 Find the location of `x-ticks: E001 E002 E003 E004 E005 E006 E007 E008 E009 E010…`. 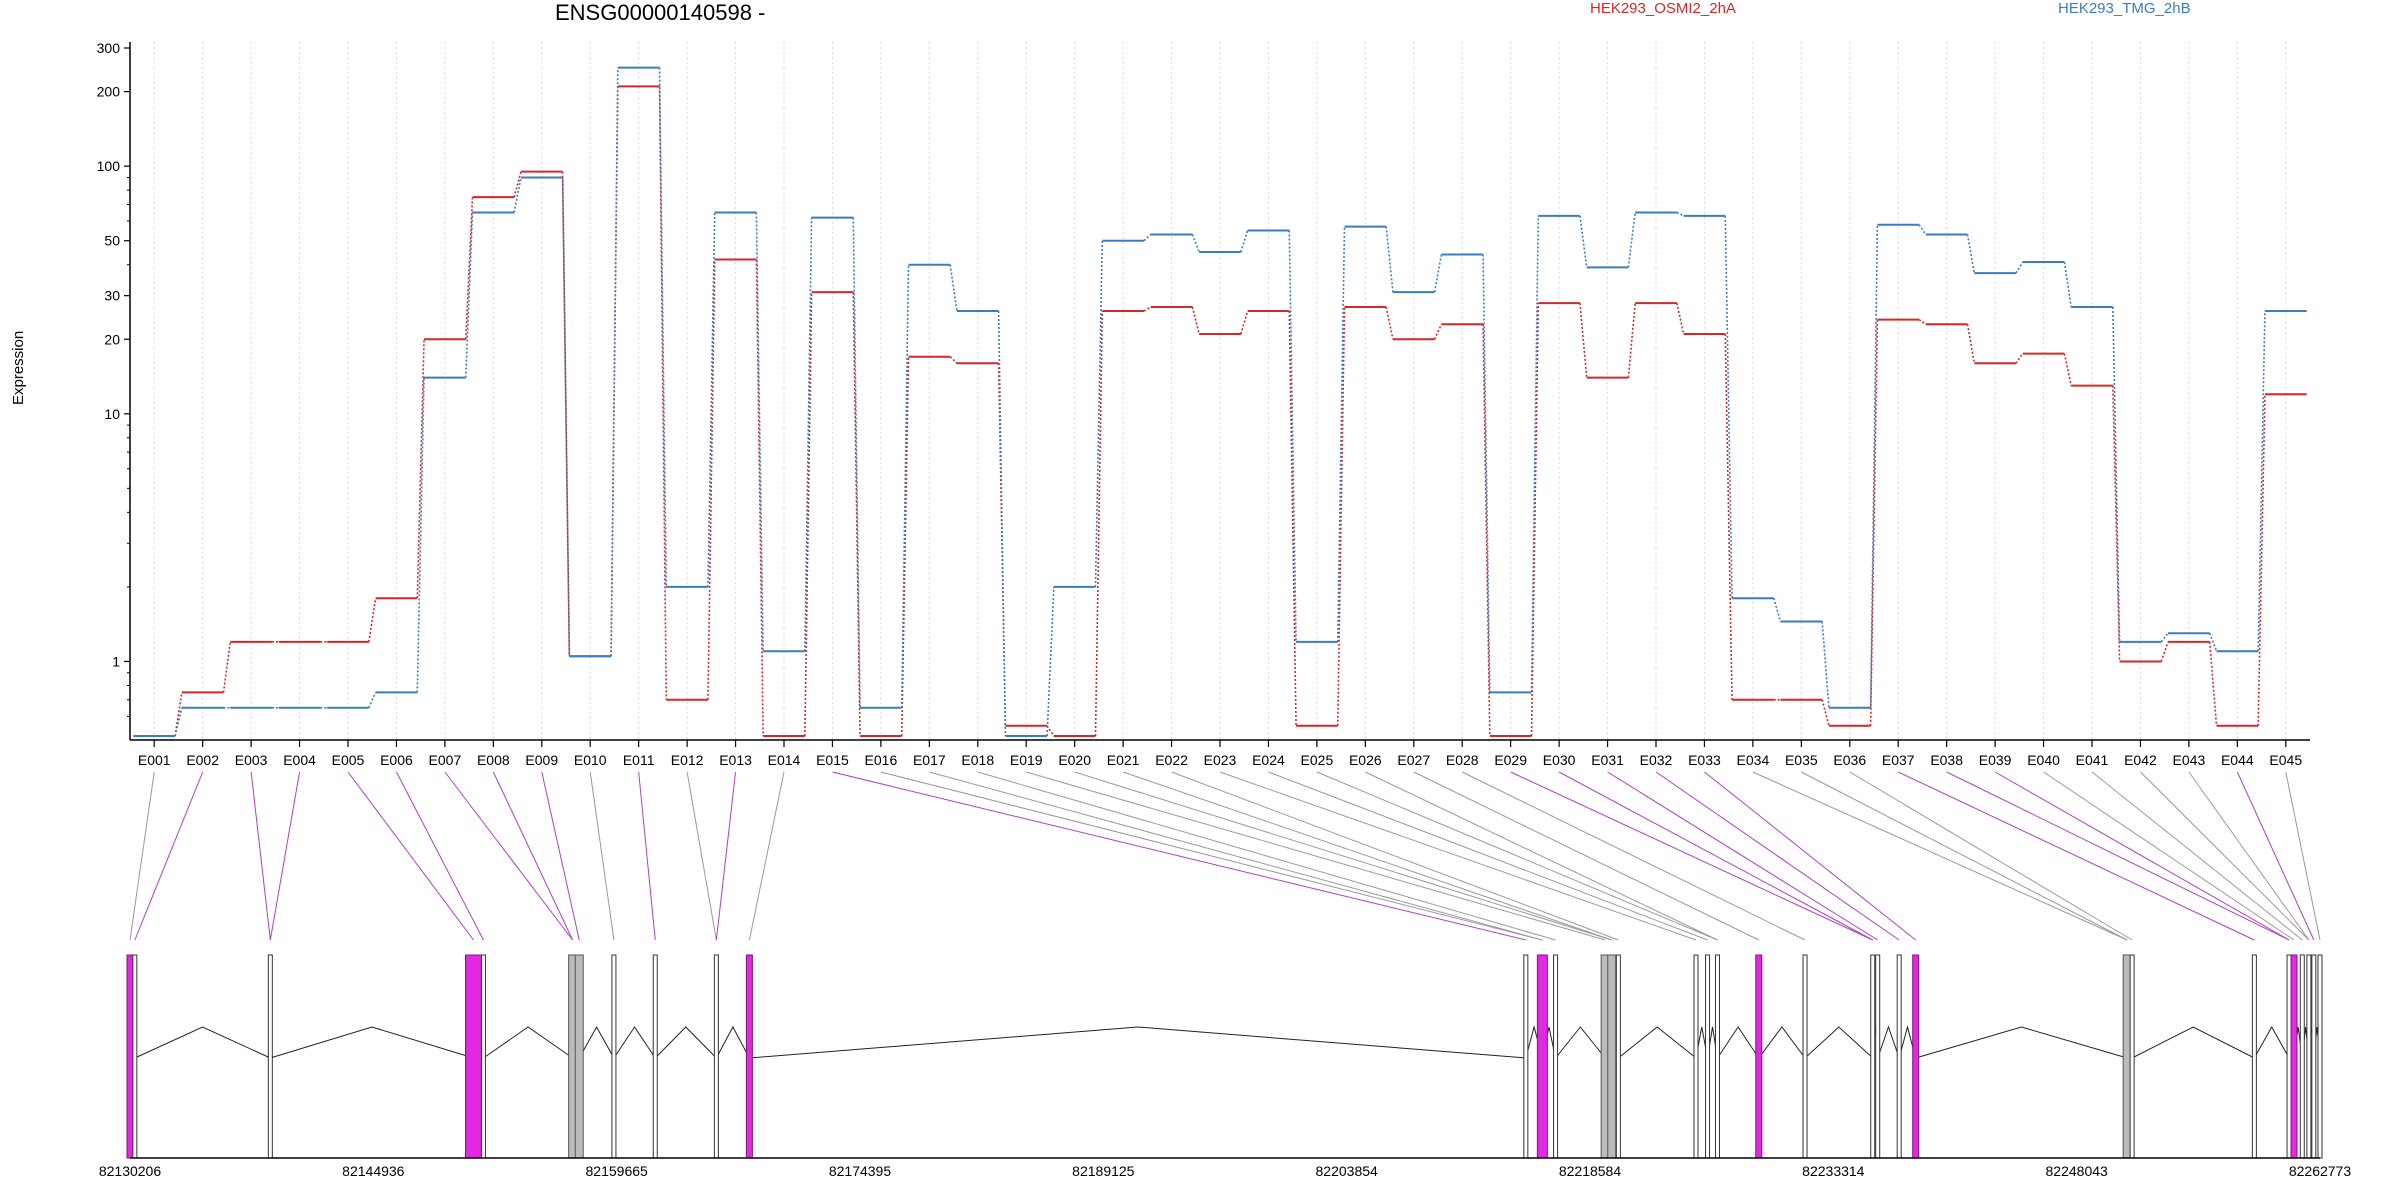

x-ticks: E001 E002 E003 E004 E005 E006 E007 E008 E009 E010… is located at coordinates (1220, 754).